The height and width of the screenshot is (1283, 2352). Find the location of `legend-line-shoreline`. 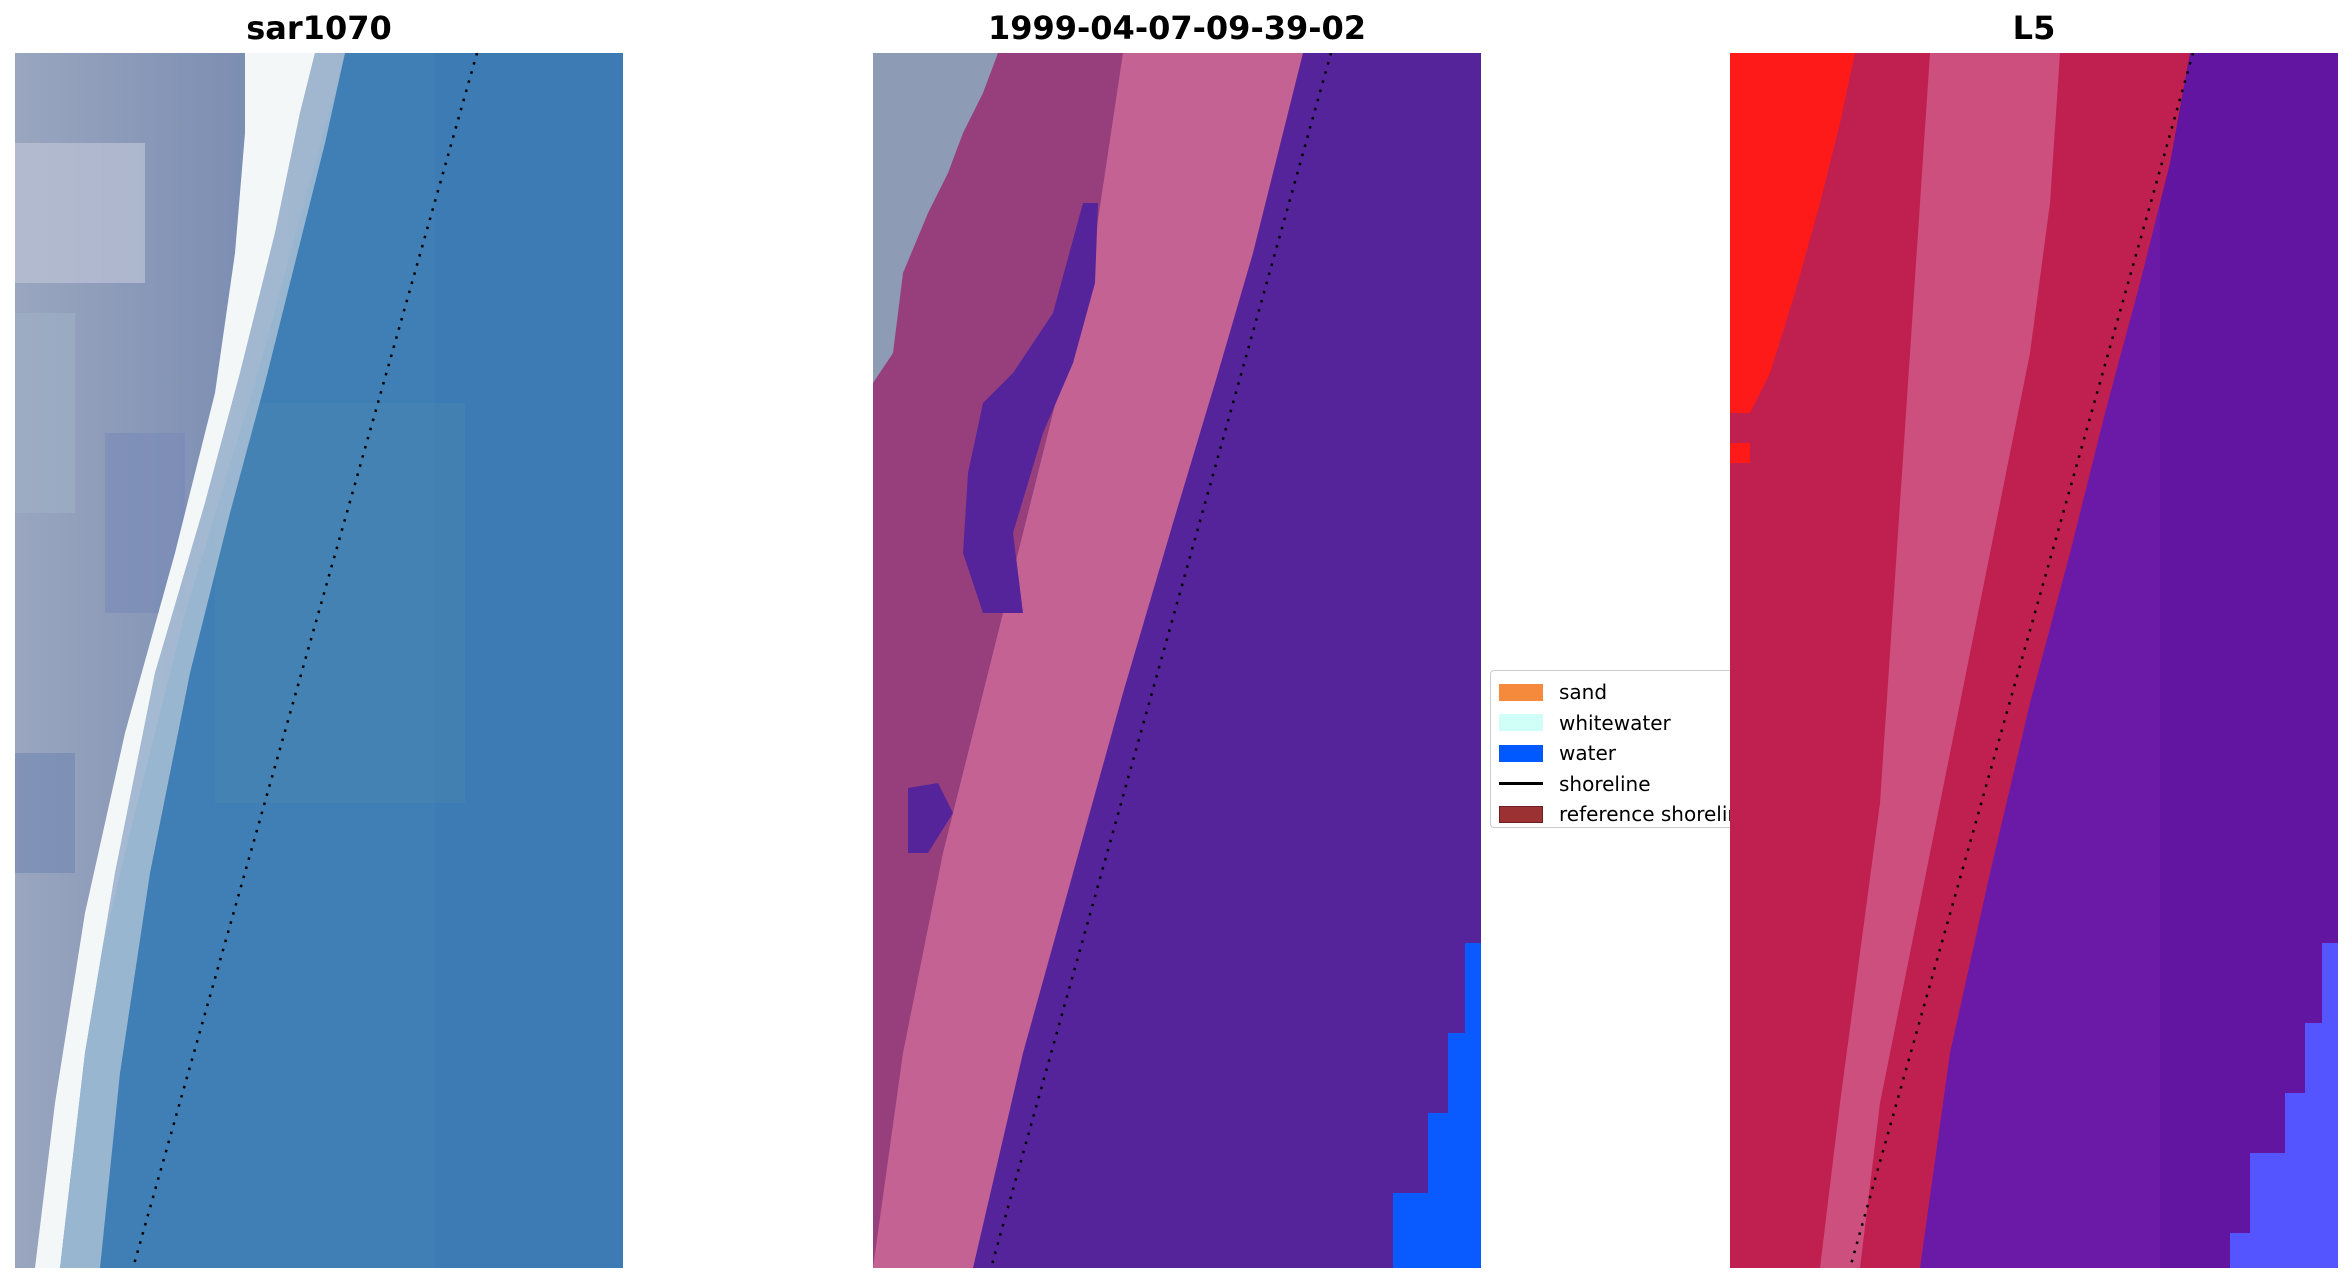

legend-line-shoreline is located at coordinates (1521, 784).